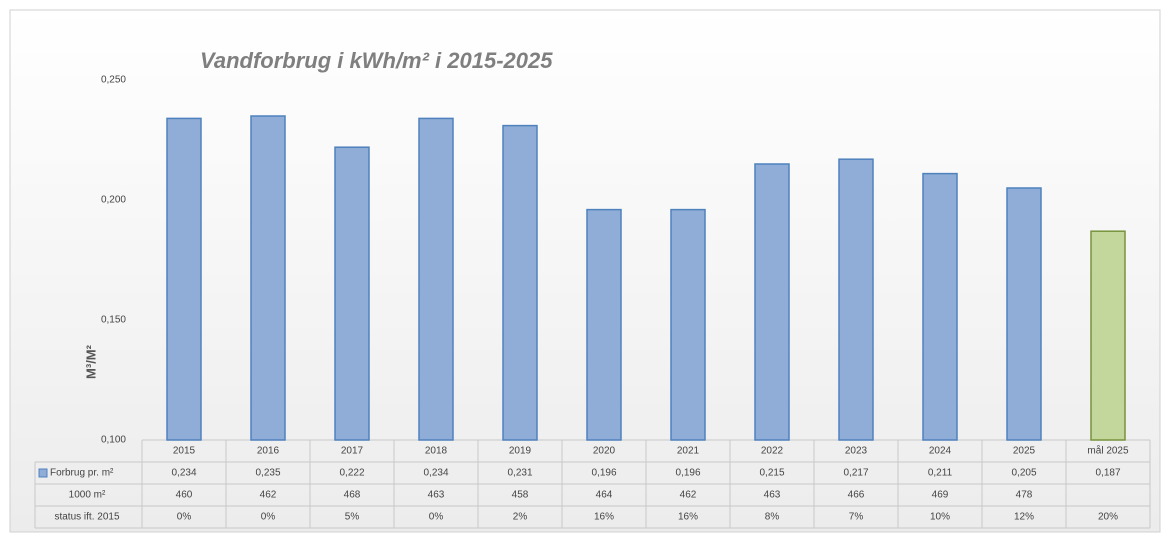  What do you see at coordinates (940, 473) in the screenshot?
I see `value-label: 0,211` at bounding box center [940, 473].